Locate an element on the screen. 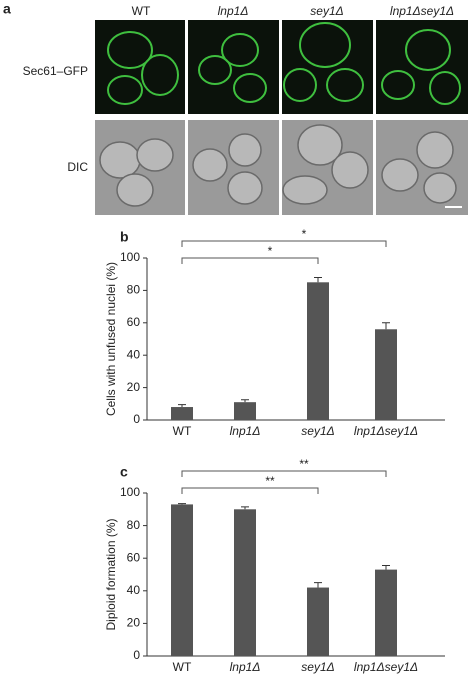 The height and width of the screenshot is (674, 474). y-axis-label: Diploid formation (%) is located at coordinates (111, 574).